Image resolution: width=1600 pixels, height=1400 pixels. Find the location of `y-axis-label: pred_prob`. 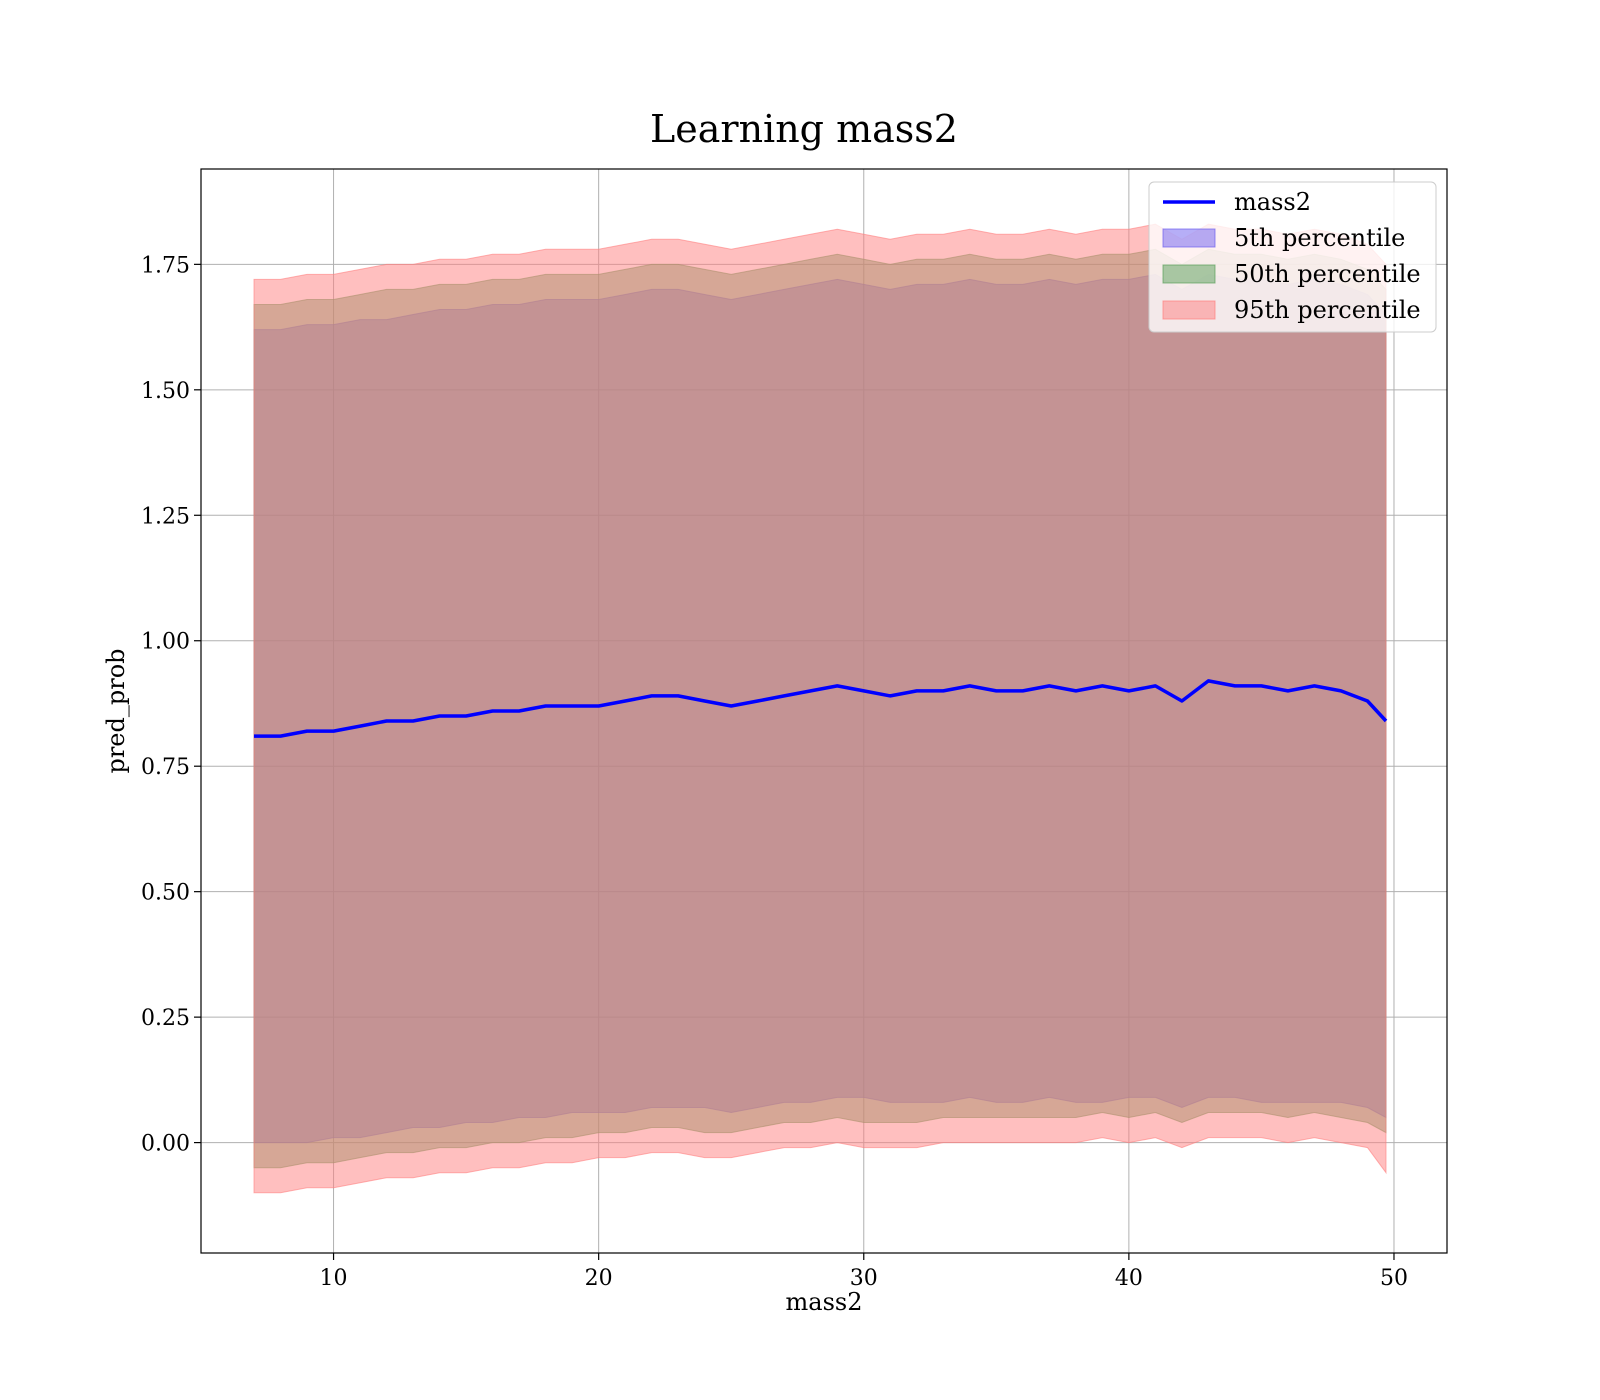

y-axis-label: pred_prob is located at coordinates (116, 710).